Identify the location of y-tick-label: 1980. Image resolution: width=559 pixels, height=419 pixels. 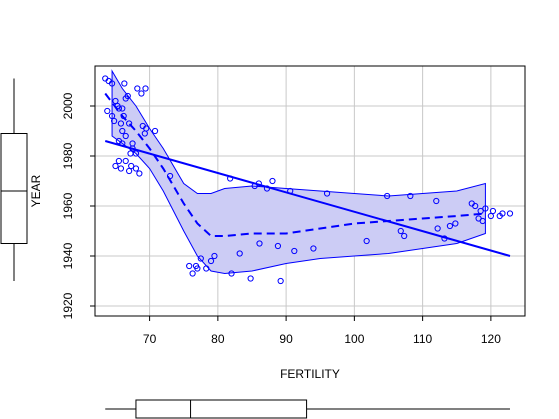
(68, 155).